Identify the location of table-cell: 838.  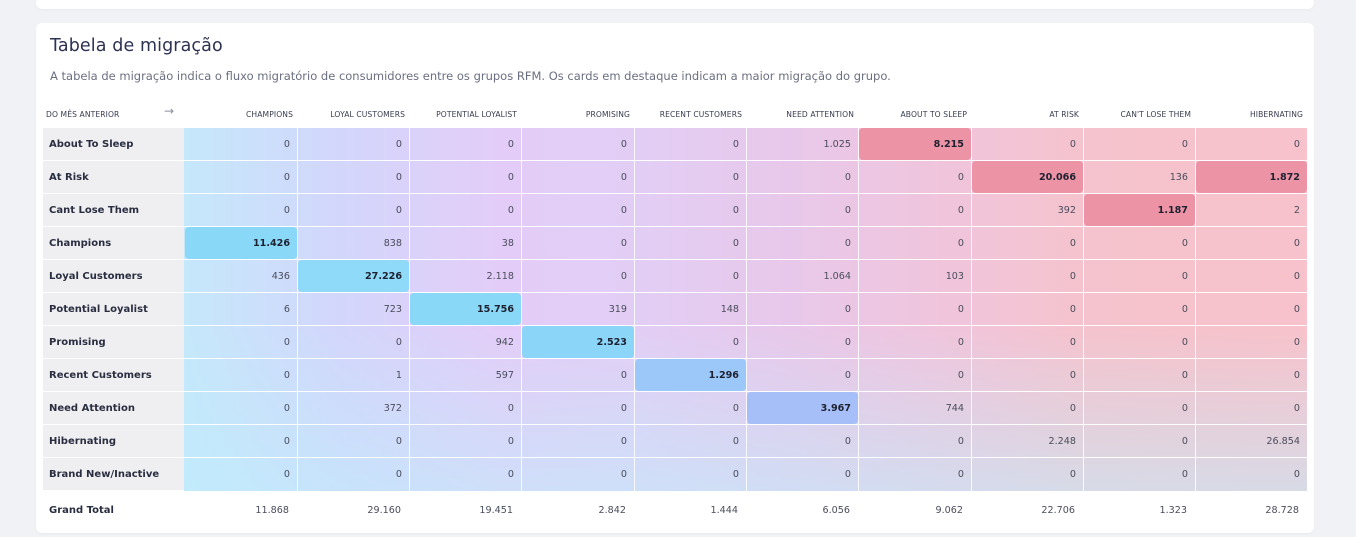
(392, 243).